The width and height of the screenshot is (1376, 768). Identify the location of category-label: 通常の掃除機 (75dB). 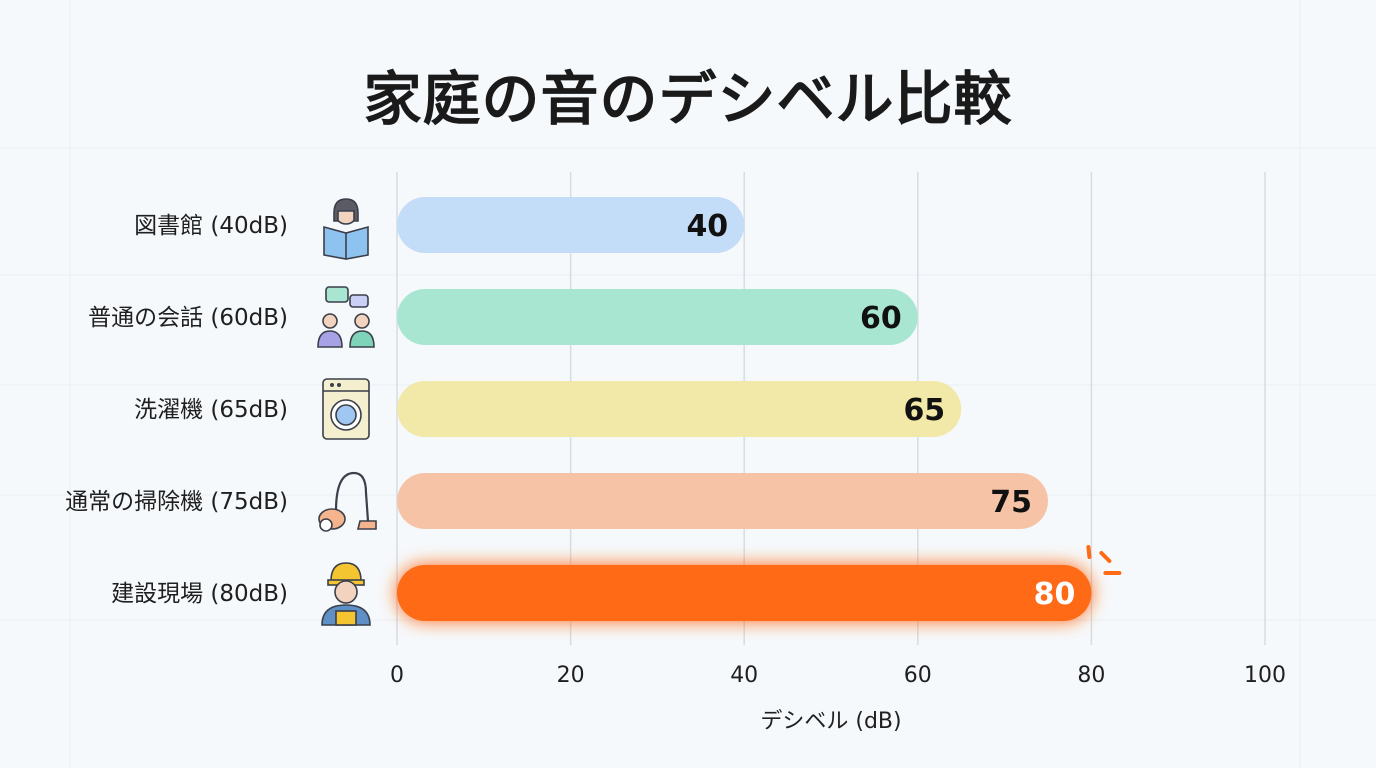
(176, 502).